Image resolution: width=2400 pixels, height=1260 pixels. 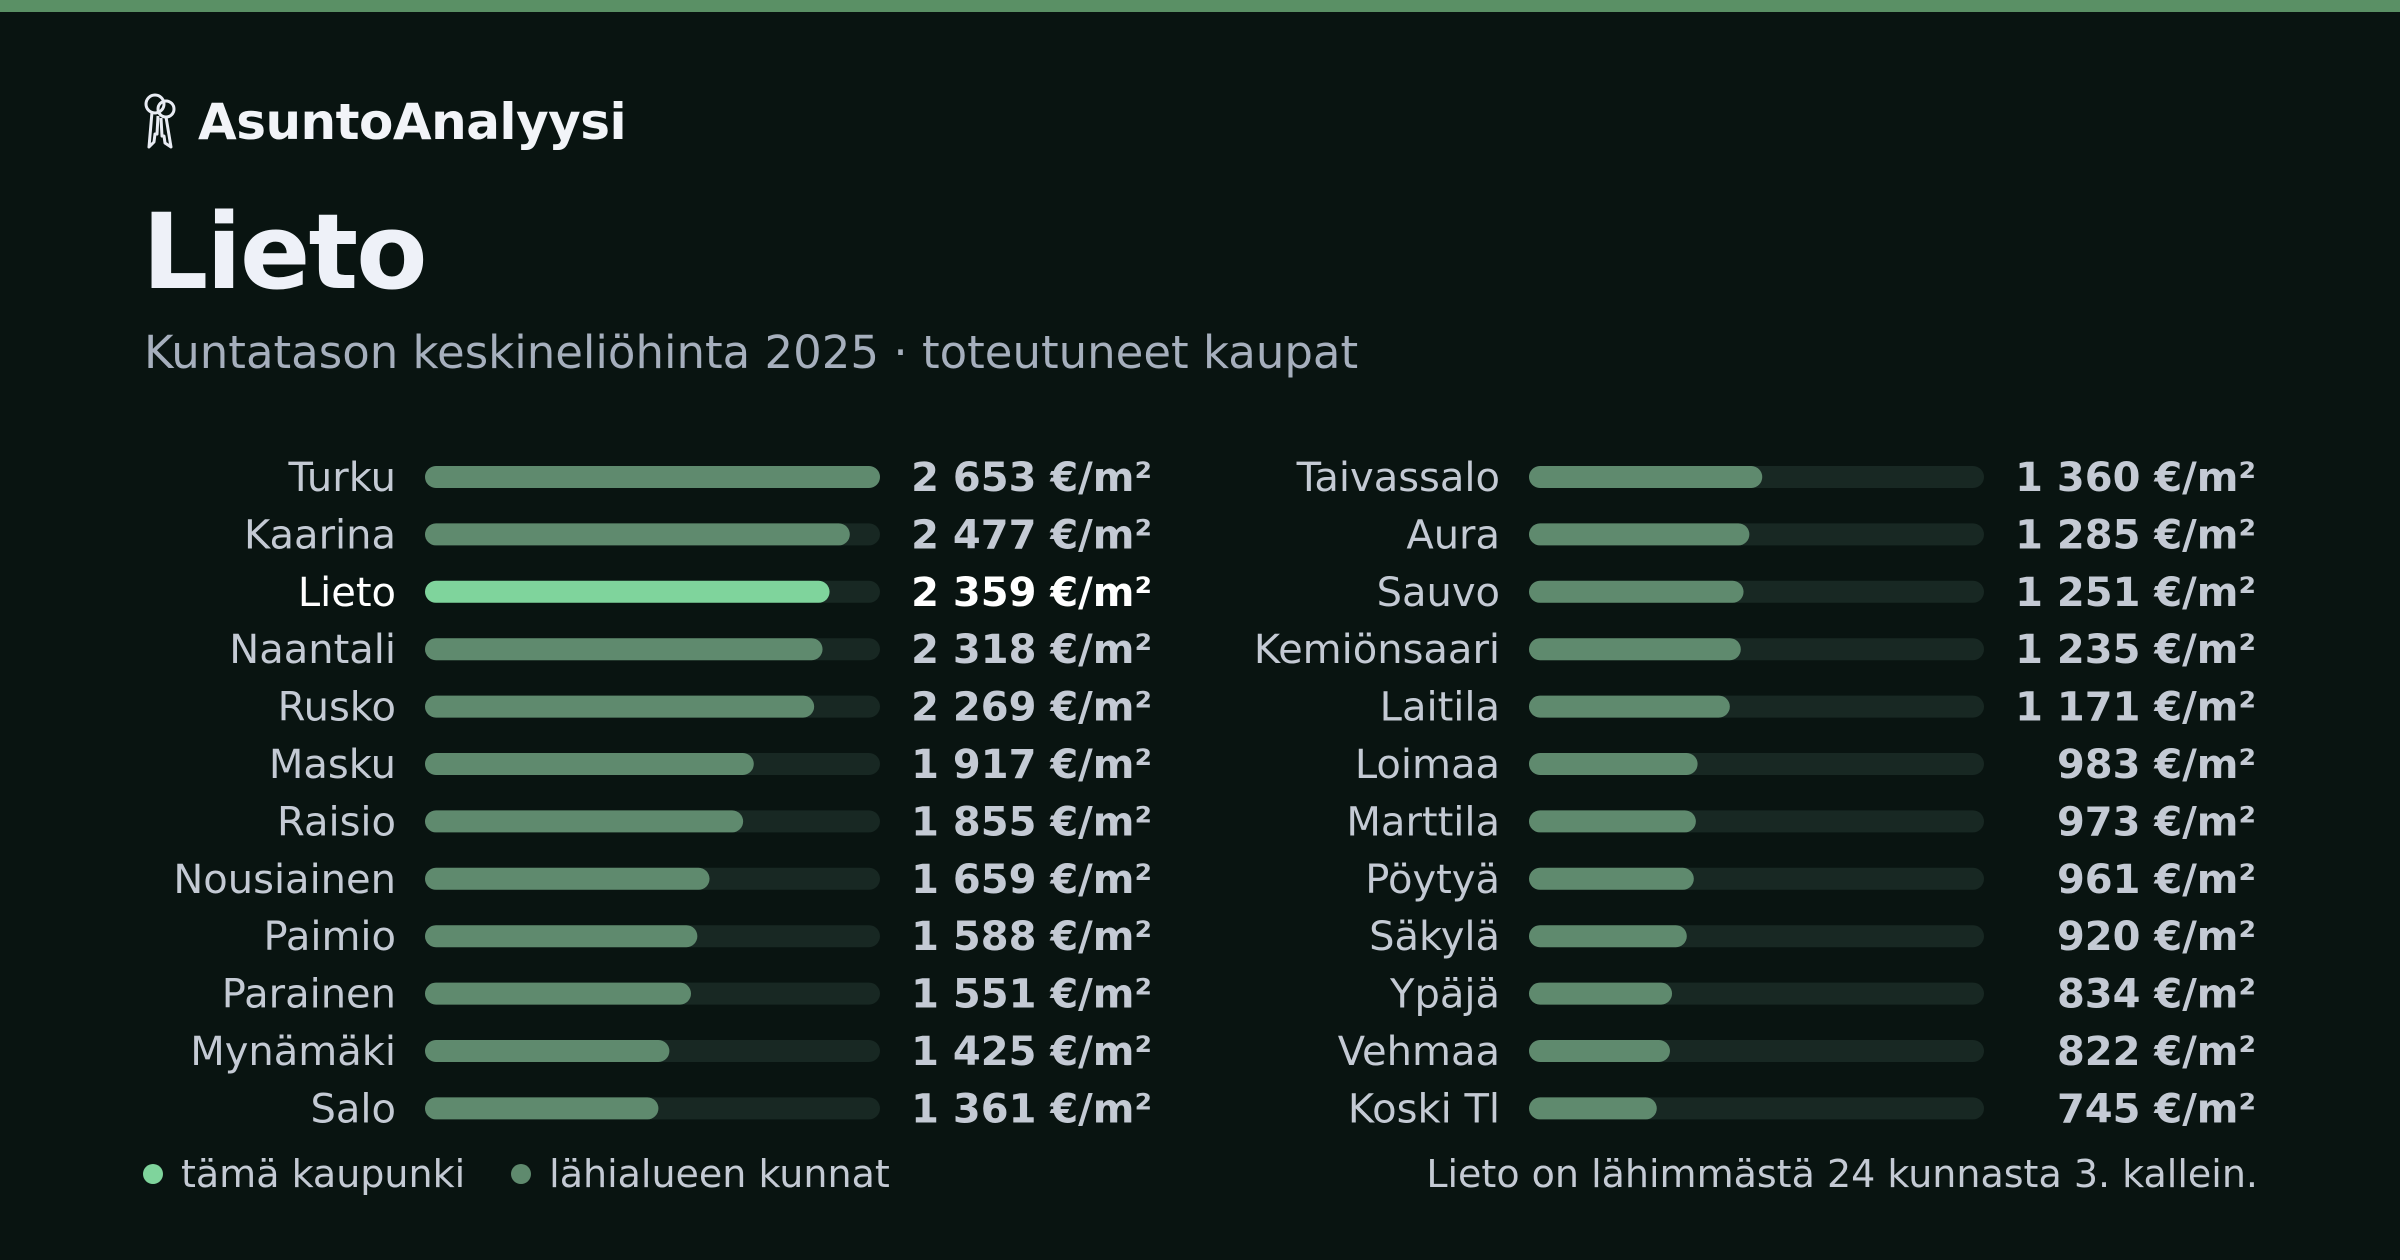 I want to click on bar-row-naantali: Naantali 2 318 €/m², so click(x=690, y=650).